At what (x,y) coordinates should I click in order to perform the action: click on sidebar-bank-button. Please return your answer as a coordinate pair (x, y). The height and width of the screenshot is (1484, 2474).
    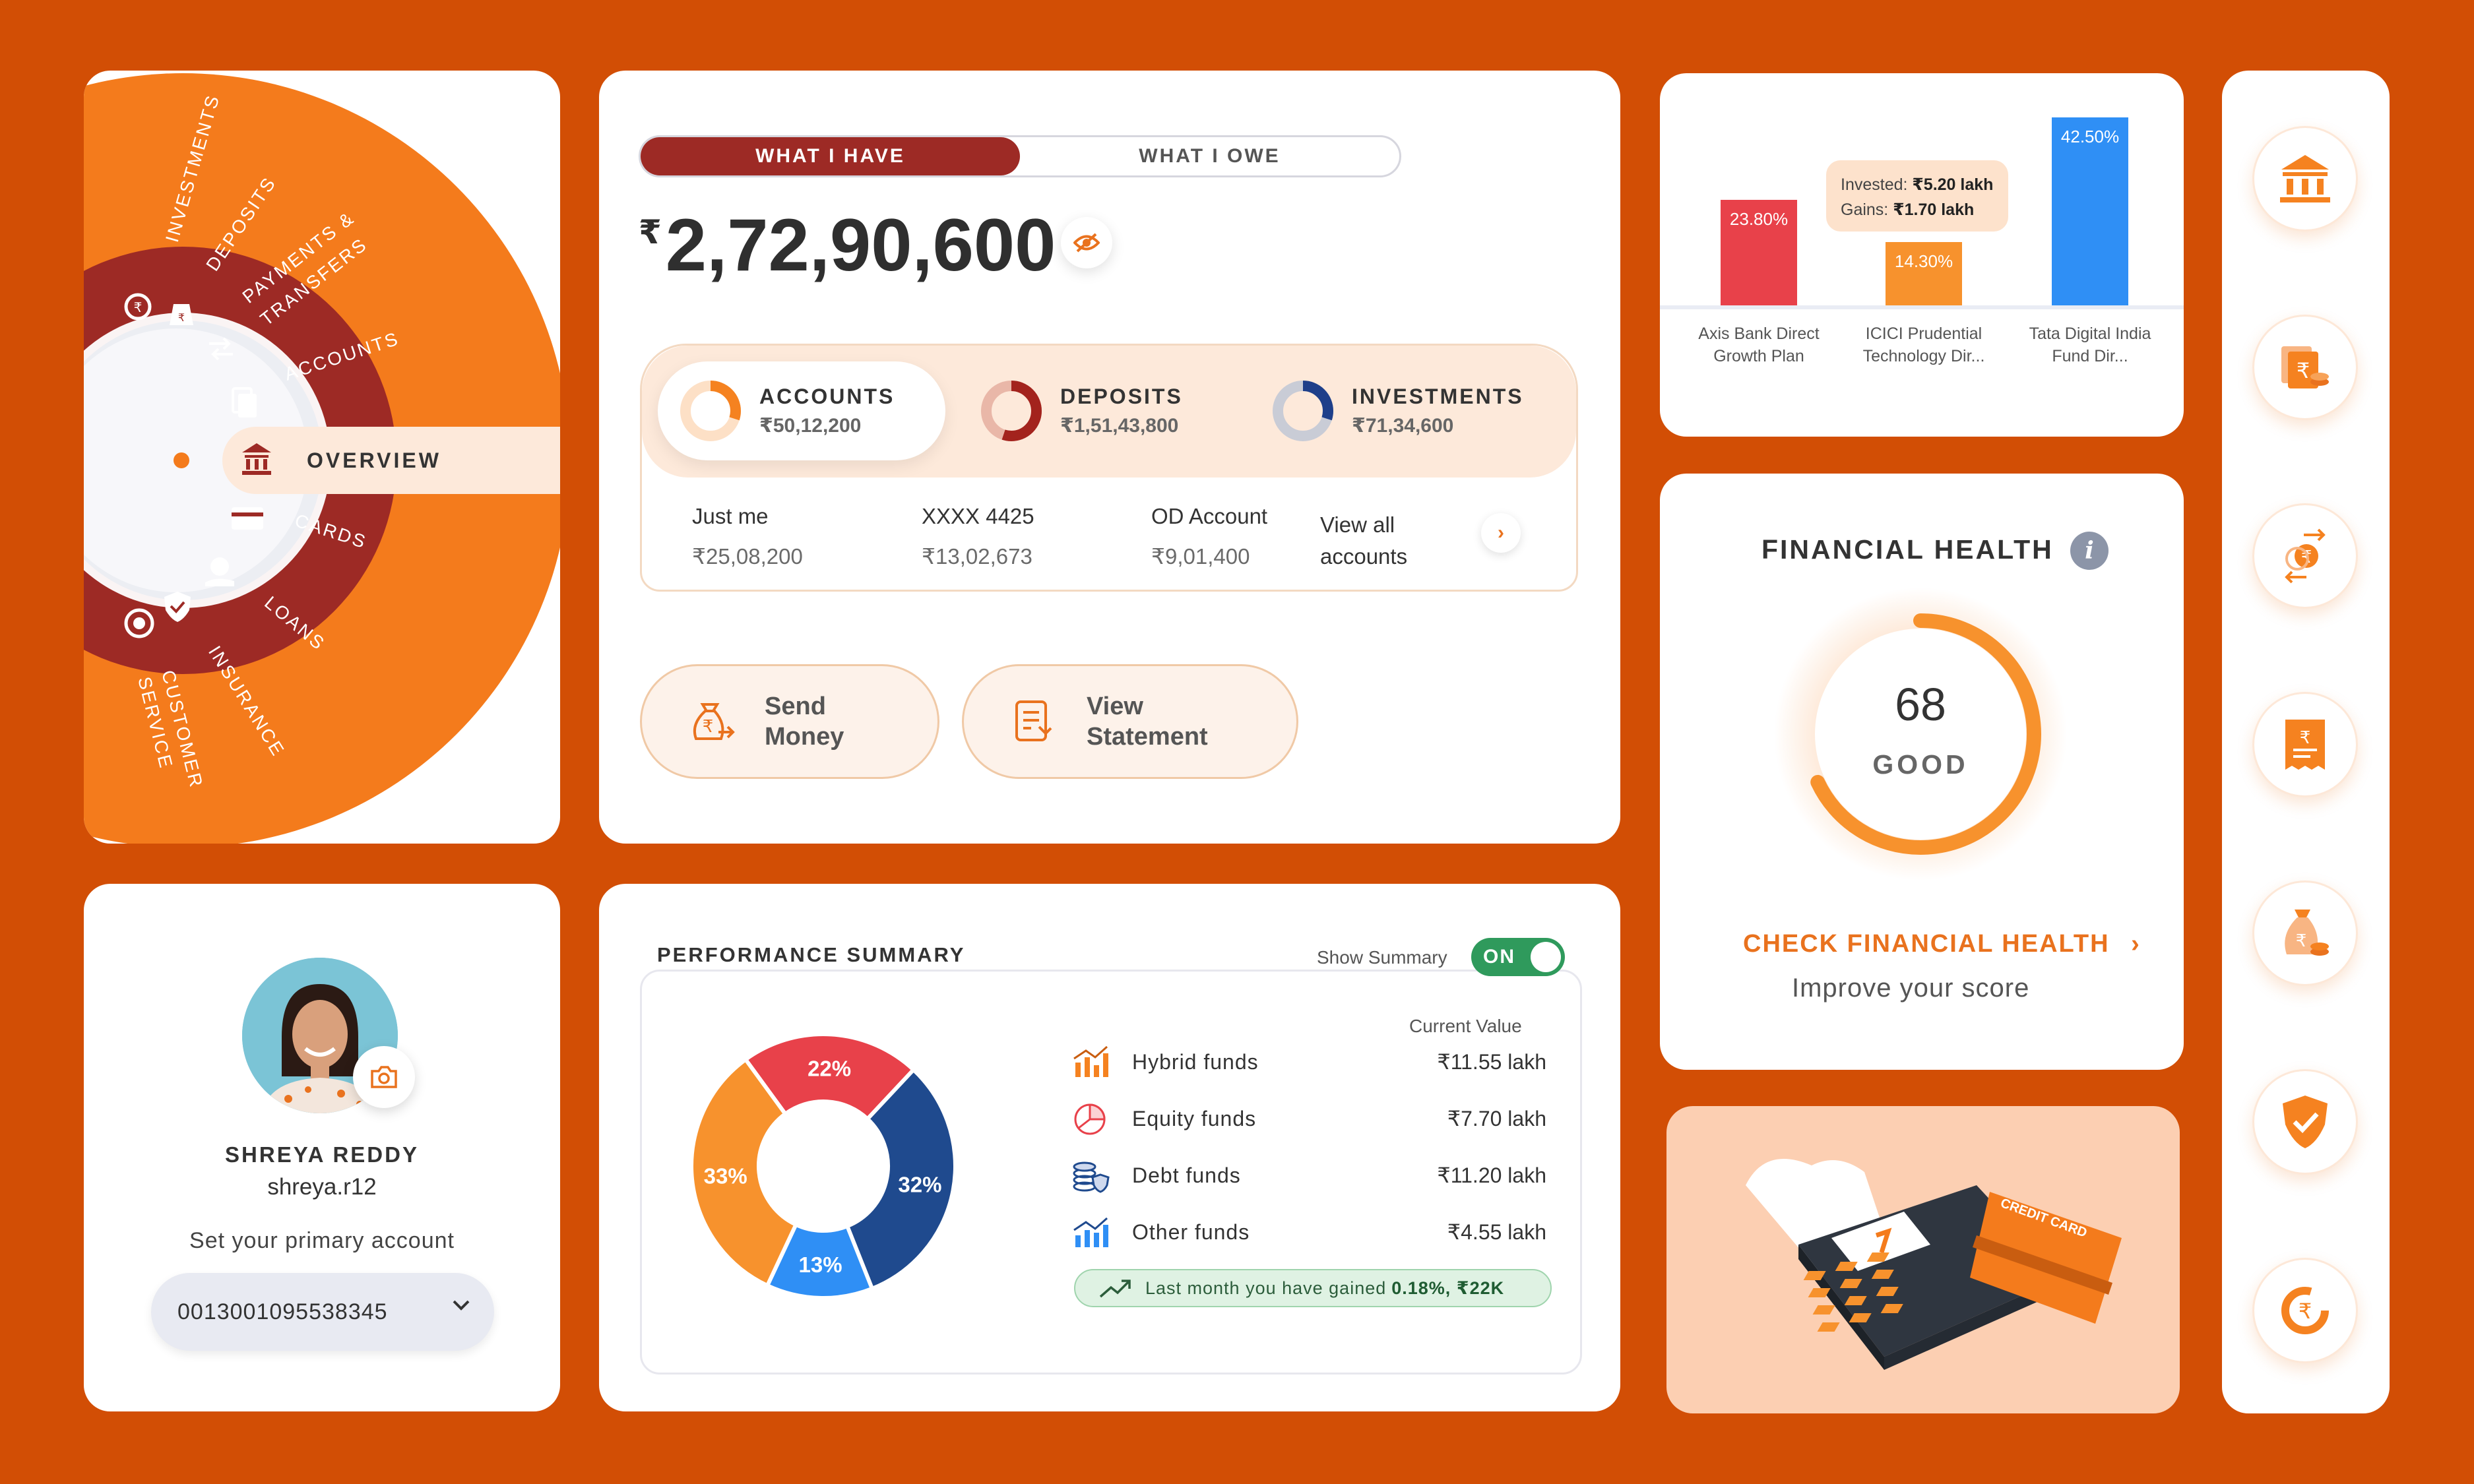
    Looking at the image, I should click on (2305, 179).